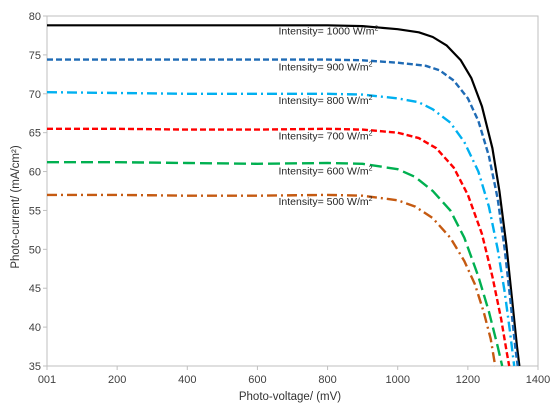 The width and height of the screenshot is (550, 413). I want to click on y-tick-label: 75, so click(35, 56).